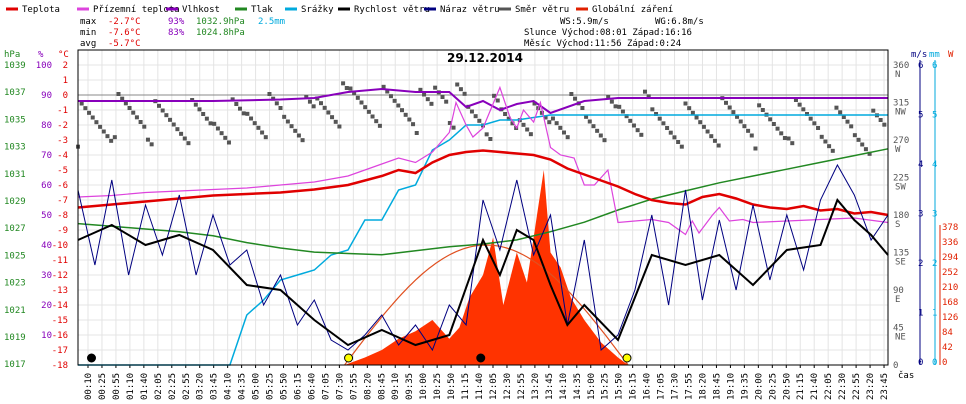  What do you see at coordinates (46, 186) in the screenshot?
I see `pct-tick: 60` at bounding box center [46, 186].